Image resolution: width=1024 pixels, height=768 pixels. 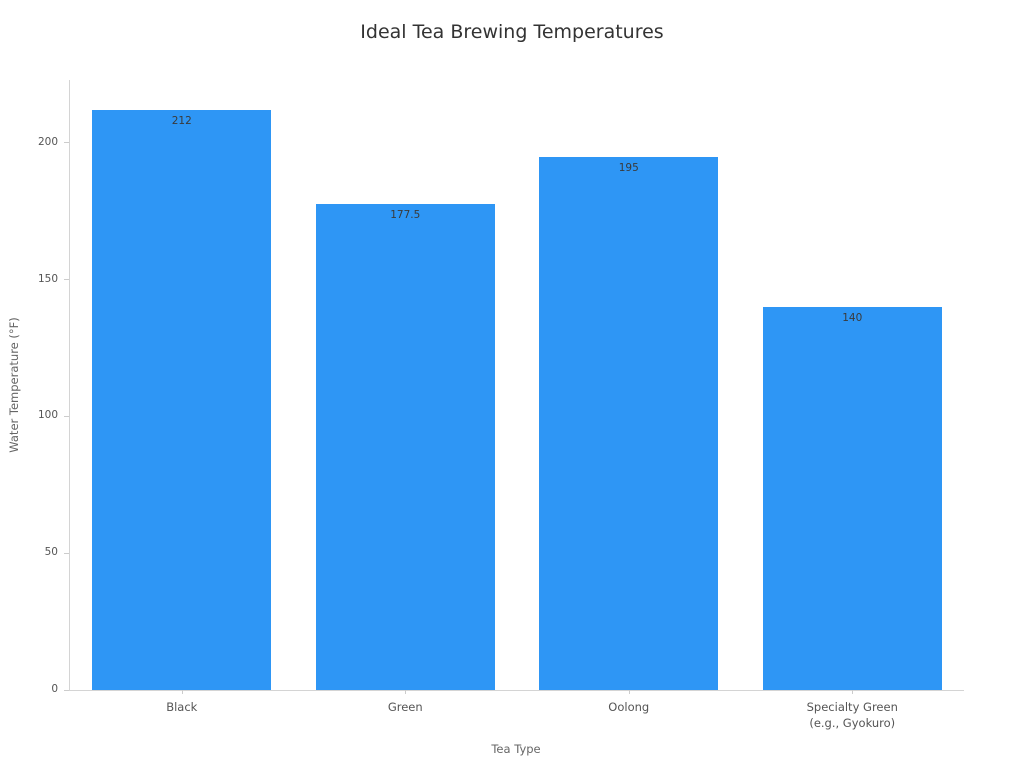 I want to click on x-axis-tick-label: Specialty Green (e.g., Gyokuro), so click(x=852, y=715).